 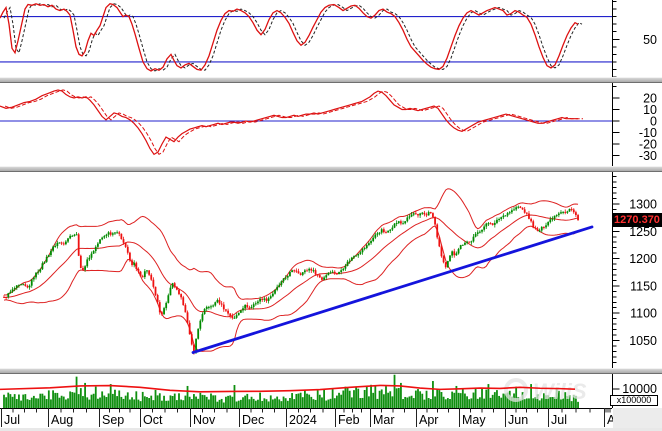 I want to click on svg-text: -20, so click(x=648, y=145).